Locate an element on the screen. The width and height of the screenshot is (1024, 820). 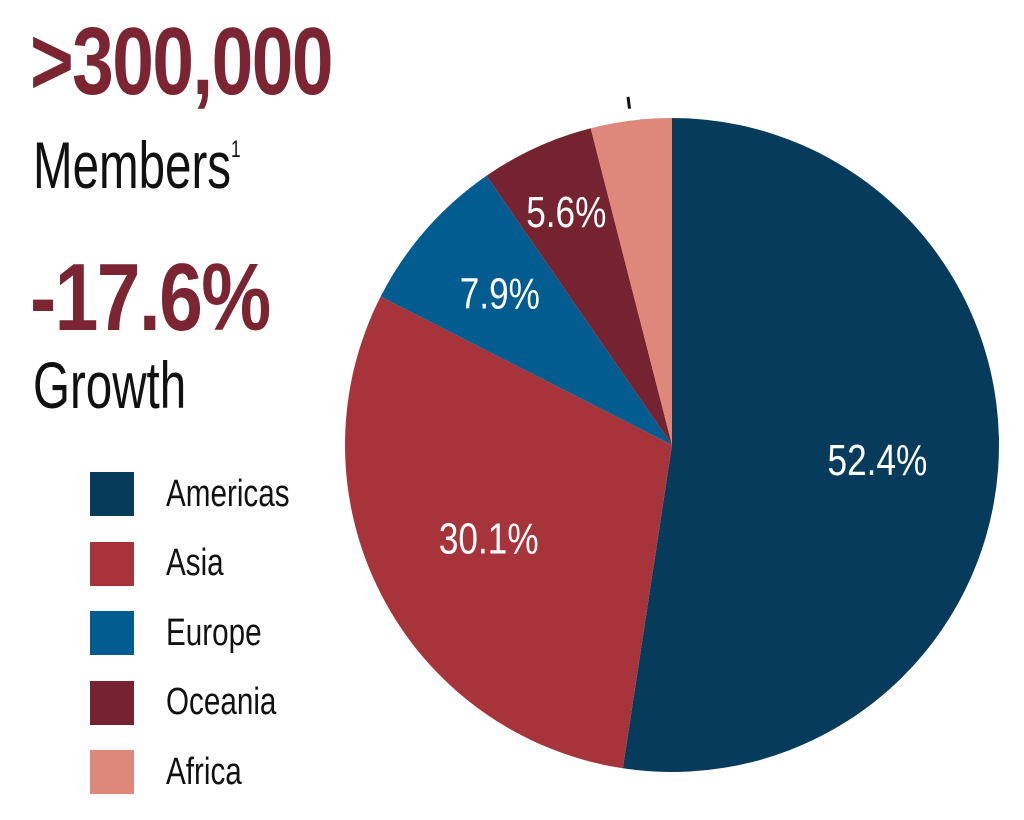
legend-swatch-asia is located at coordinates (112, 563).